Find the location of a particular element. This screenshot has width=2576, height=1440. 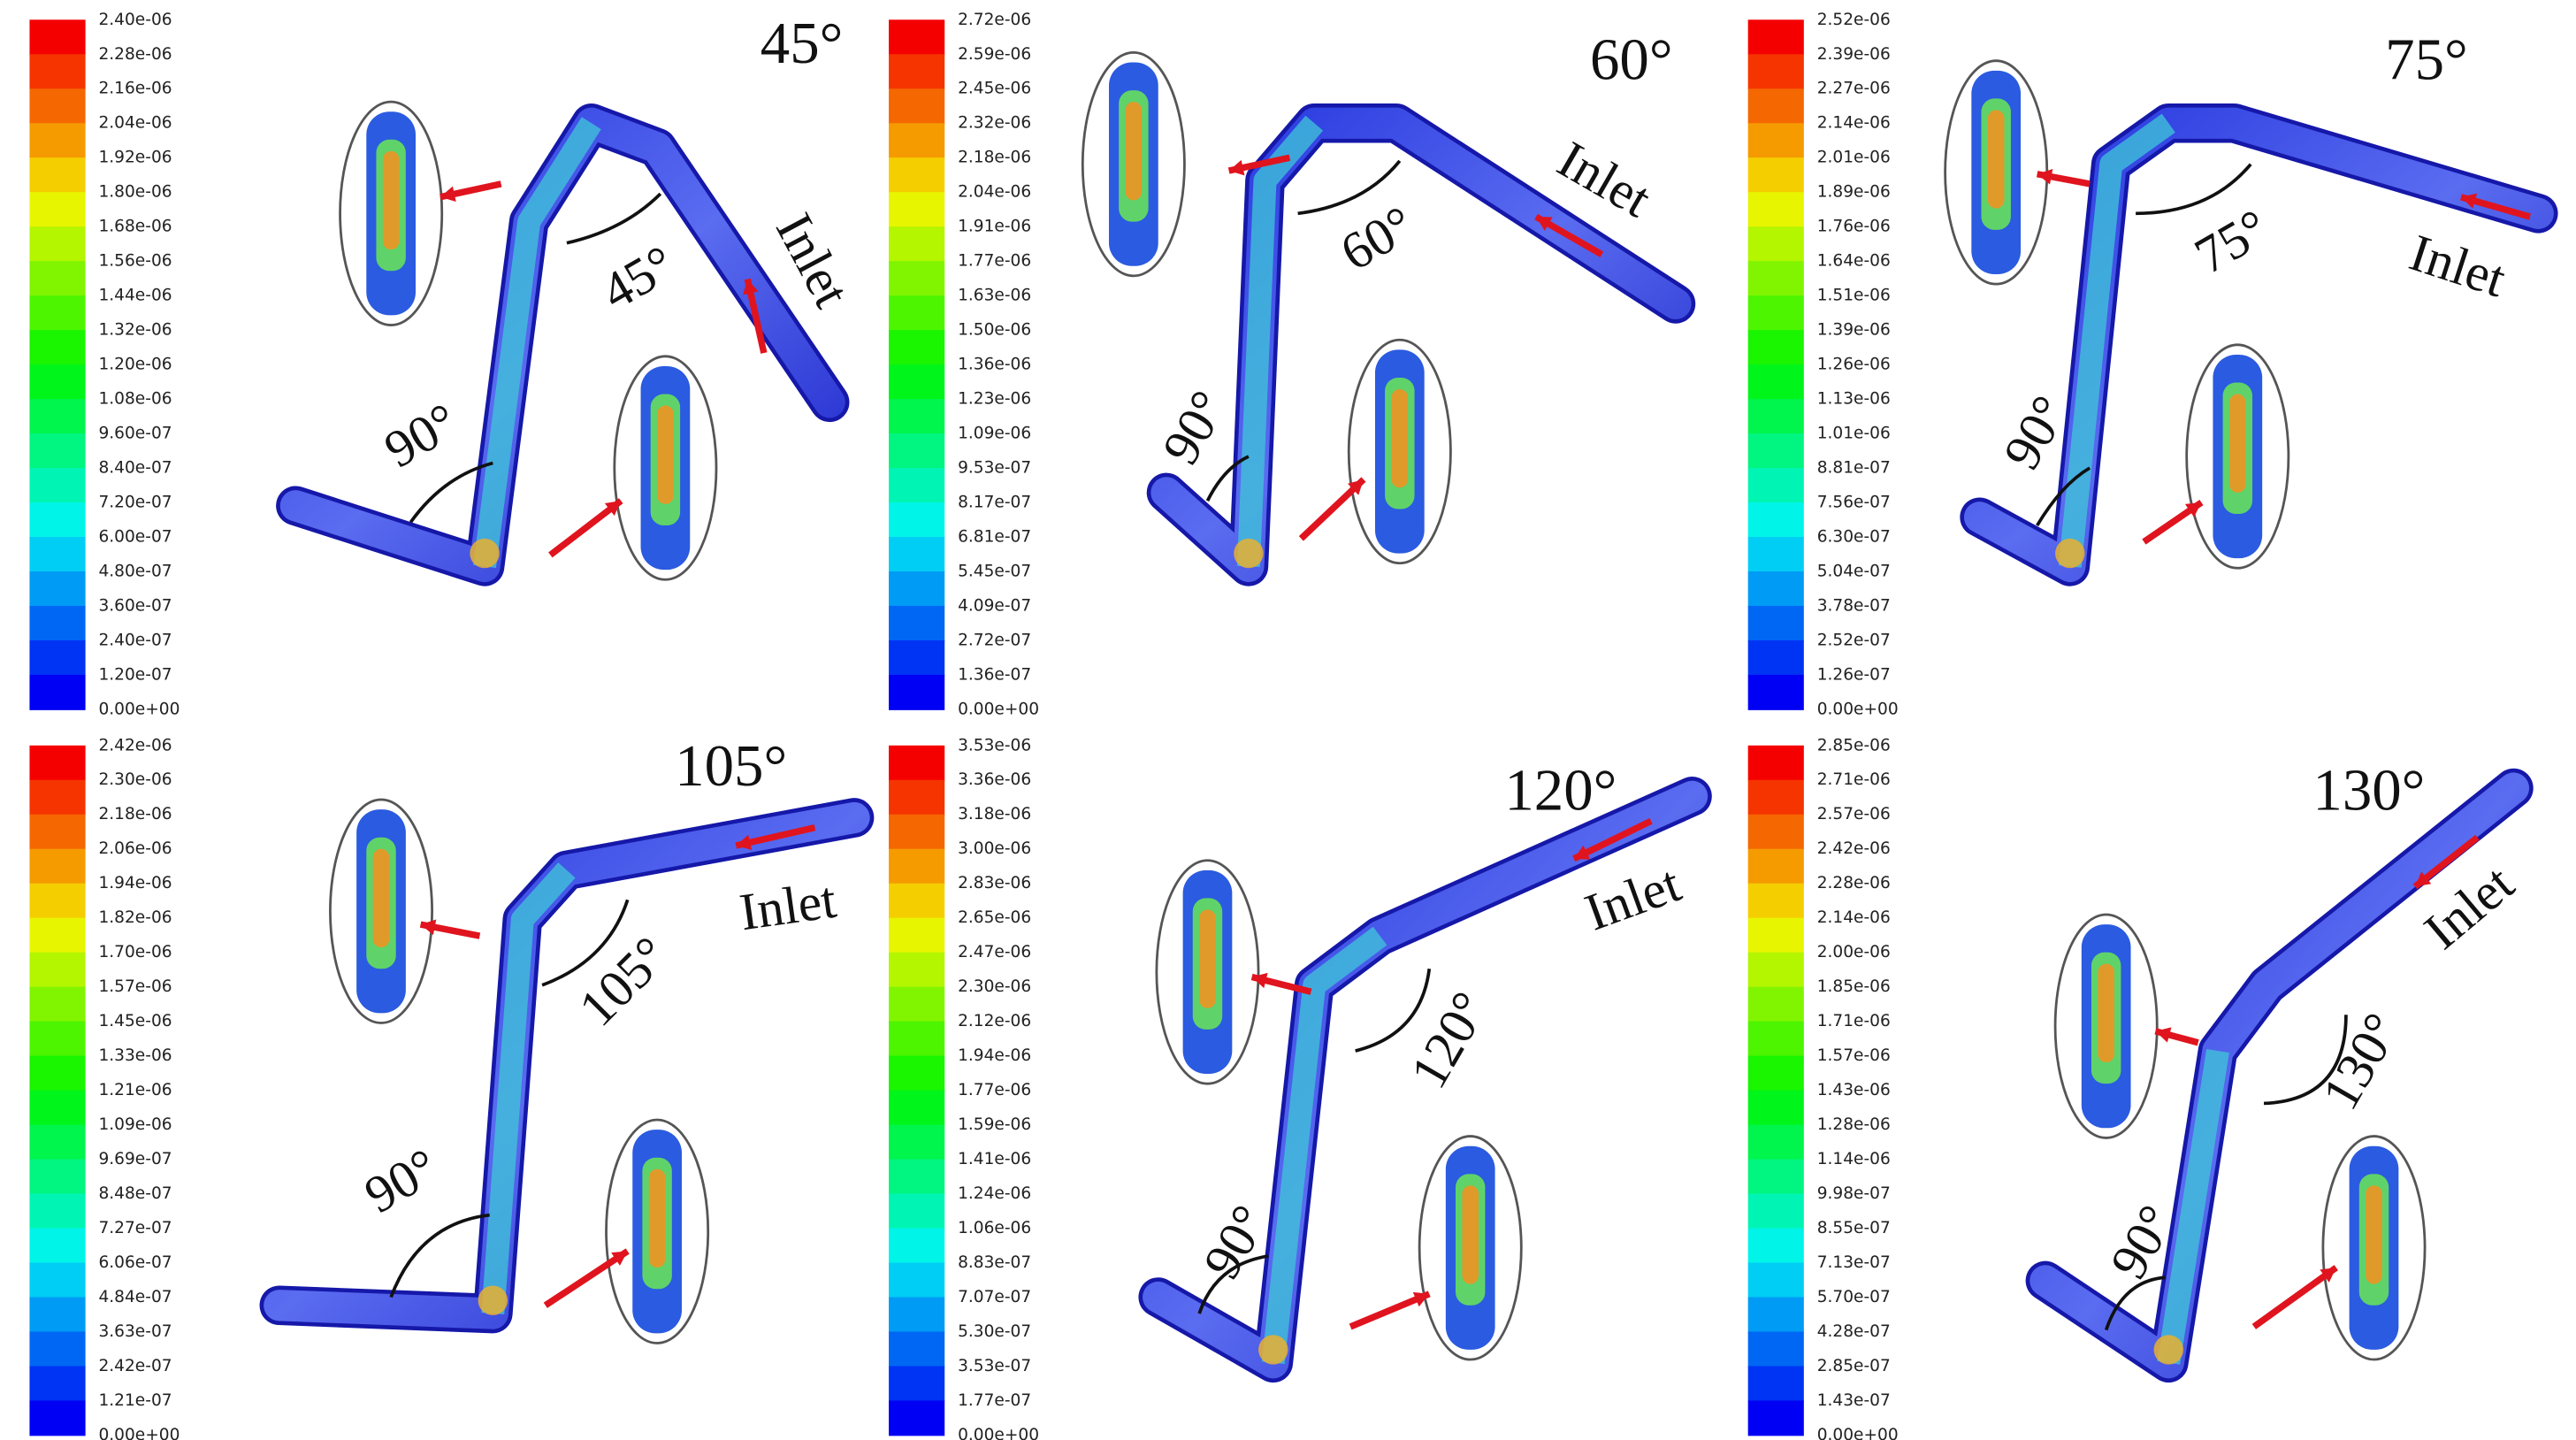

colorbar-label: 1.21e-06 is located at coordinates (135, 1090).